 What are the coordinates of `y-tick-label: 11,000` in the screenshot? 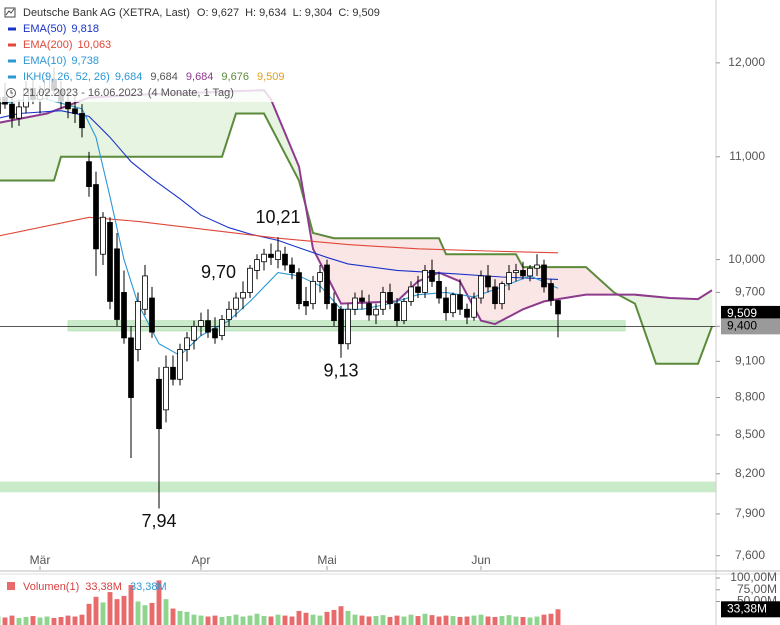 It's located at (747, 156).